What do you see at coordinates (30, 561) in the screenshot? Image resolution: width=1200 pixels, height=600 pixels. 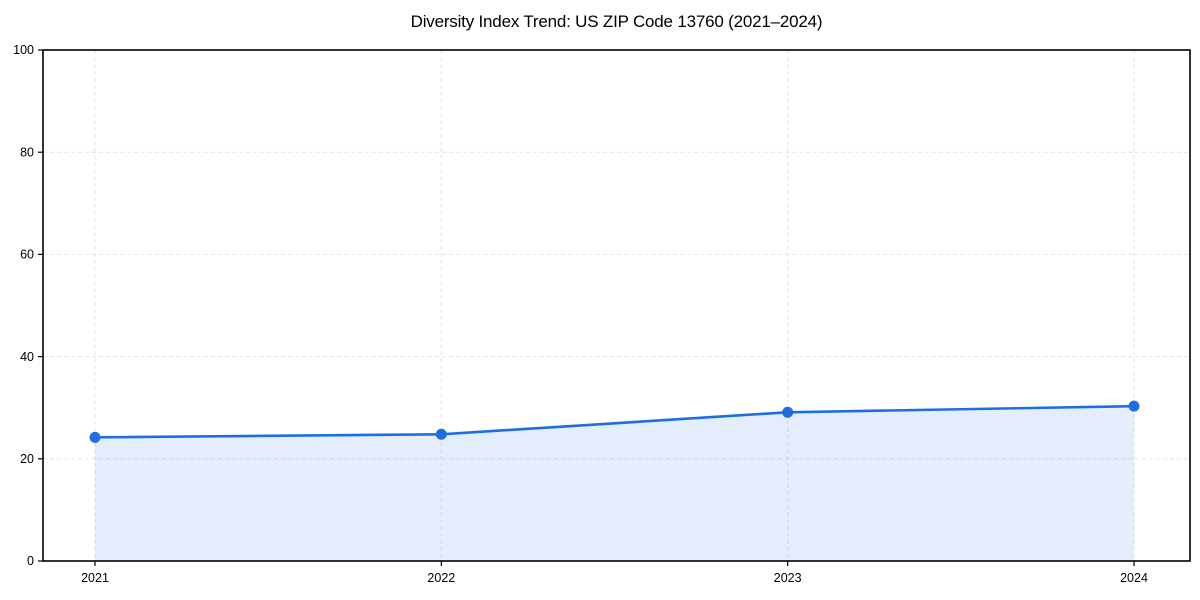 I see `y-tick-label: 0` at bounding box center [30, 561].